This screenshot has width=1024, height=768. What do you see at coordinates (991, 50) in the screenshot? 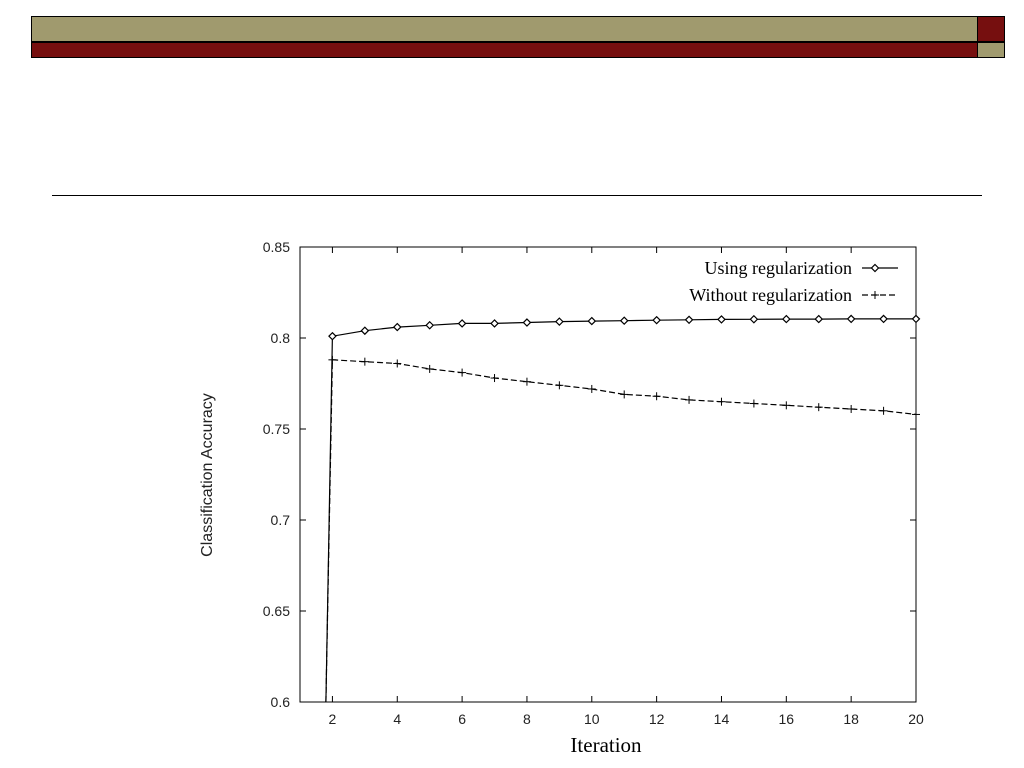
I see `banner-square-olive` at bounding box center [991, 50].